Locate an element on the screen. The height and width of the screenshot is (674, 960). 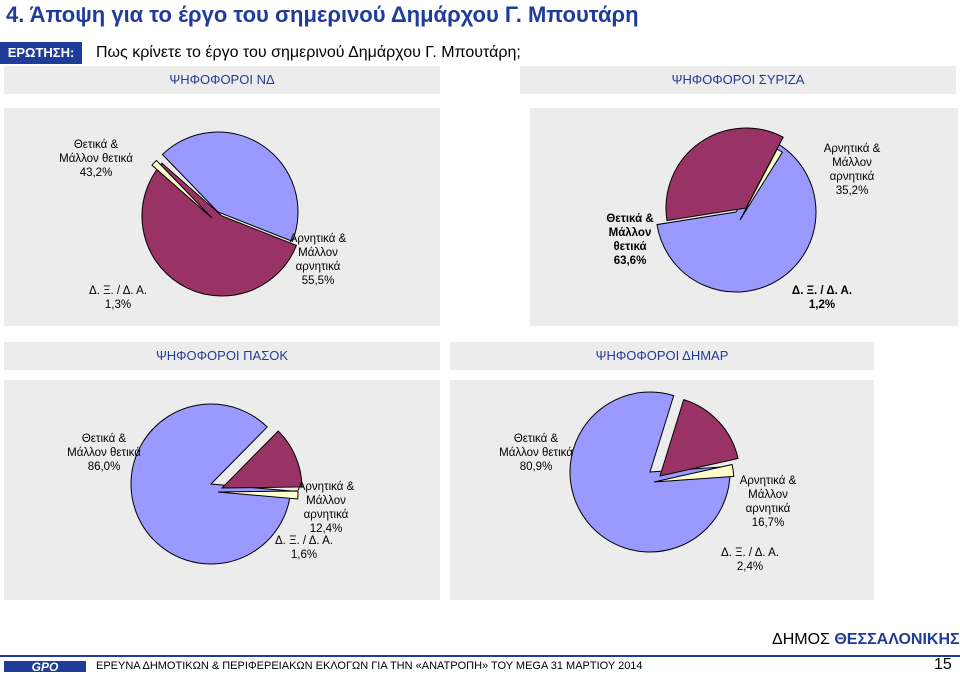
slice-label-line: 12,4% is located at coordinates (326, 529).